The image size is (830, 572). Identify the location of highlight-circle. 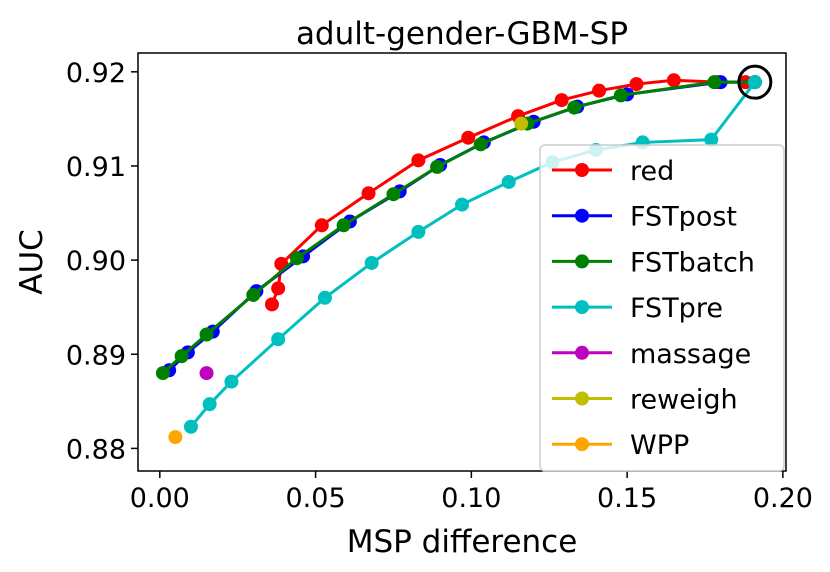
(755, 82).